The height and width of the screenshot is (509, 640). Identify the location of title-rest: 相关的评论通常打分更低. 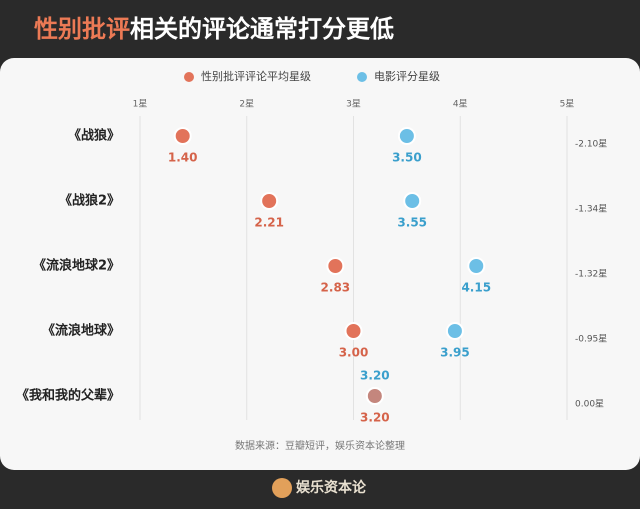
(262, 29).